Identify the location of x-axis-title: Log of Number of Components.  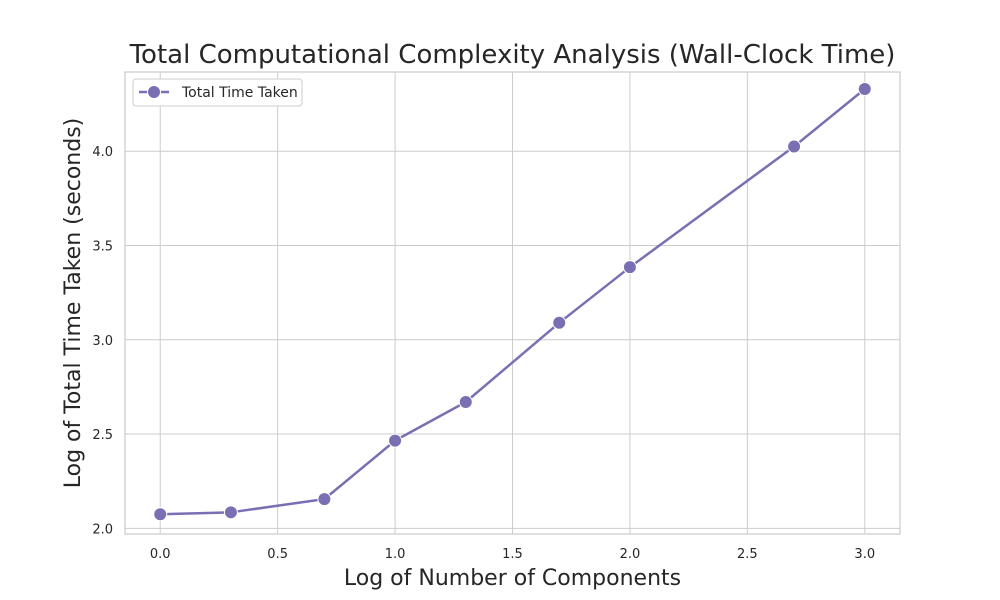
(512, 578).